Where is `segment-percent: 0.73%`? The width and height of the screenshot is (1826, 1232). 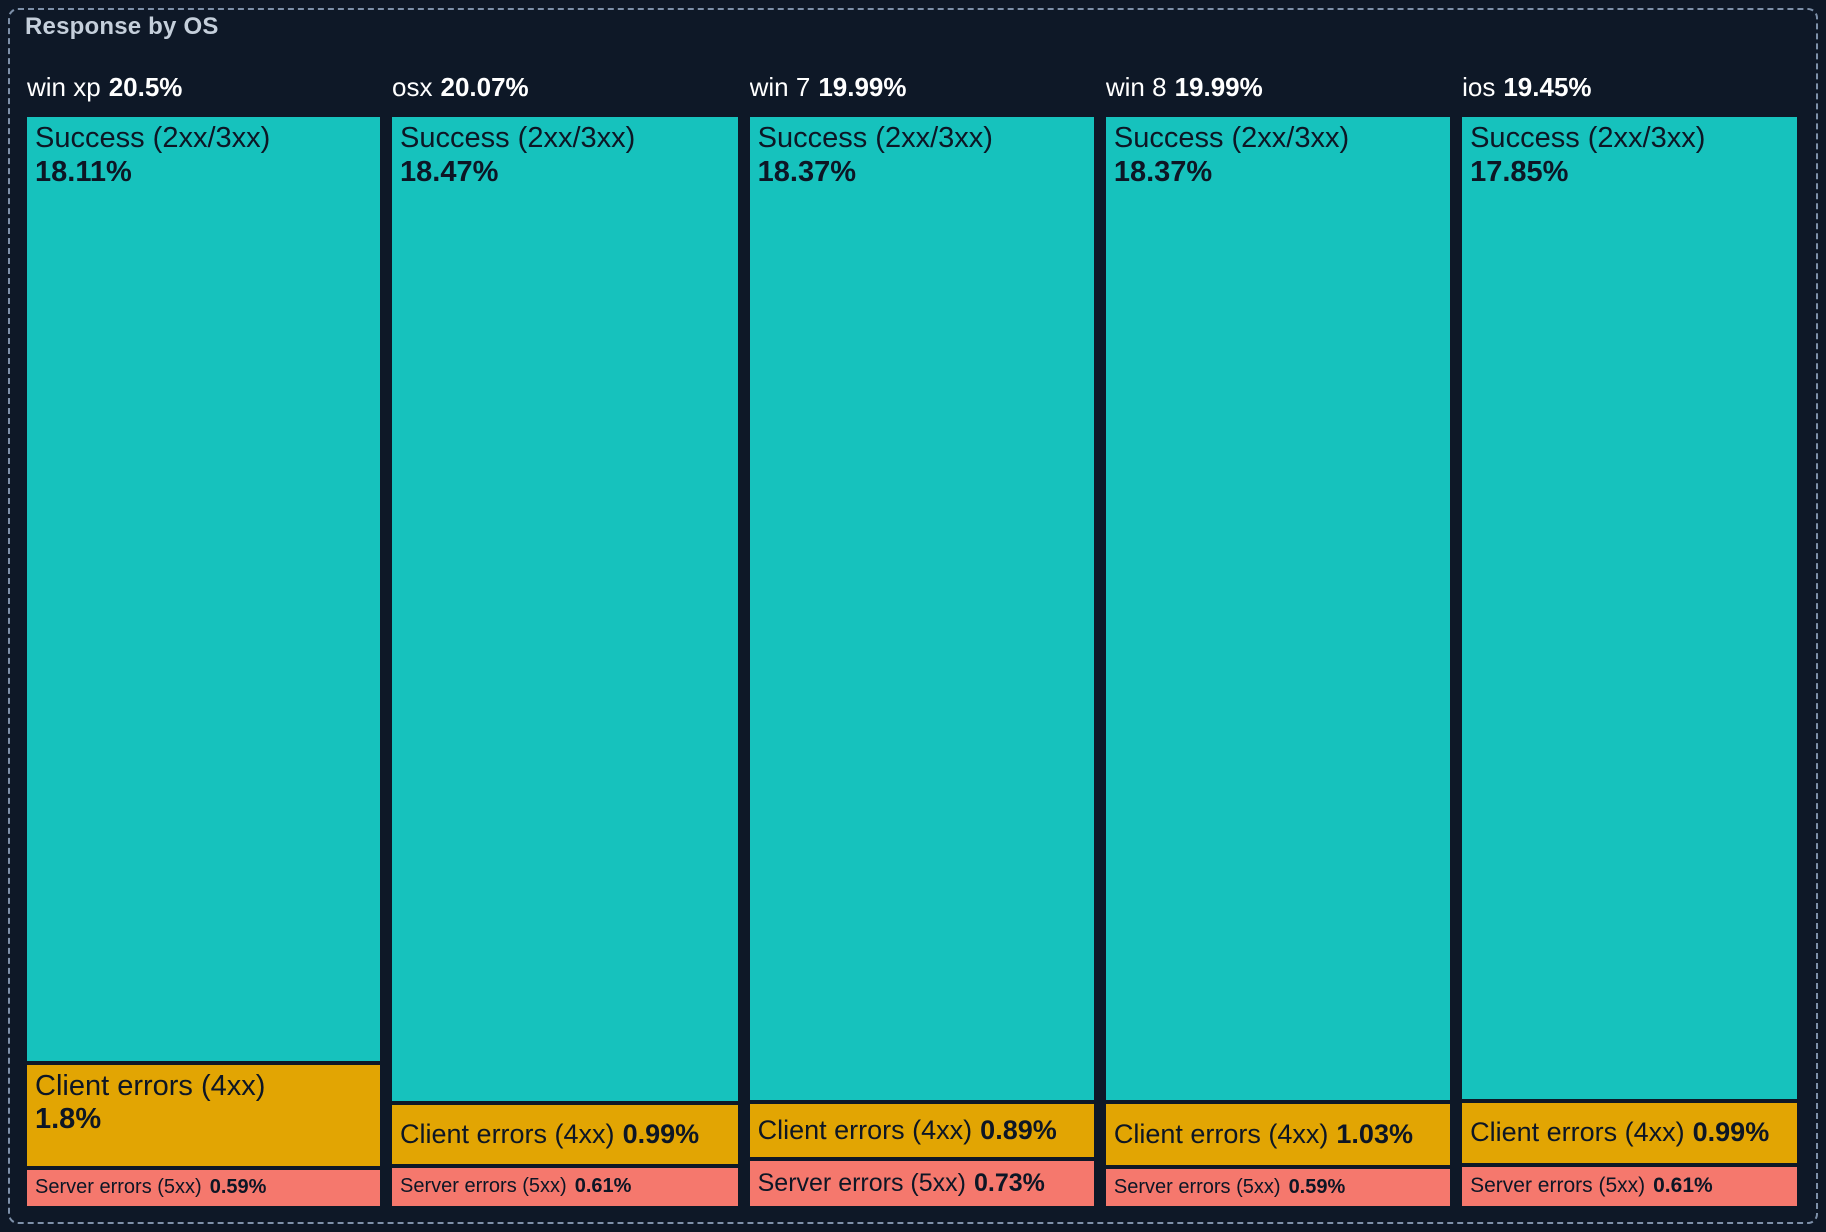 segment-percent: 0.73% is located at coordinates (1009, 1183).